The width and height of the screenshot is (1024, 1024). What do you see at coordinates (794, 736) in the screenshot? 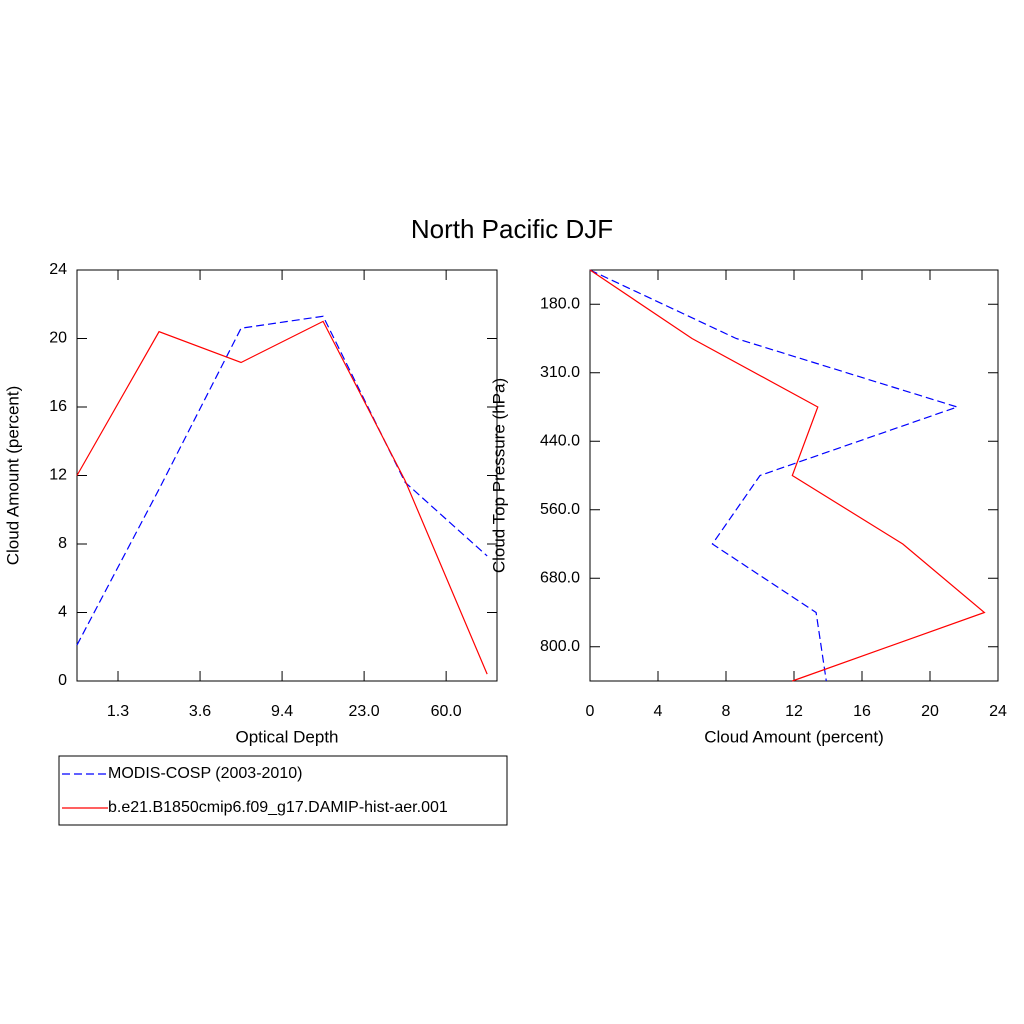
I see `x-axis-label: Cloud Amount (percent)` at bounding box center [794, 736].